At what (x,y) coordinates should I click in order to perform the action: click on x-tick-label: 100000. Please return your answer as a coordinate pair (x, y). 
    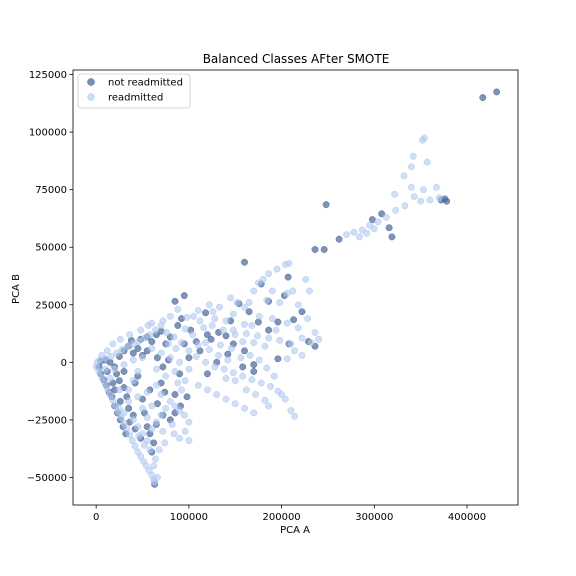
    Looking at the image, I should click on (189, 517).